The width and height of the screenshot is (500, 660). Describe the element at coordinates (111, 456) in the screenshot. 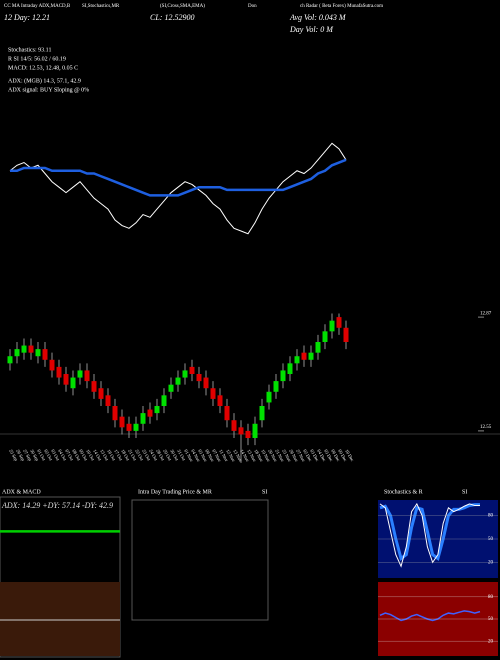

I see `x-tick-label: 16 Oct` at that location.